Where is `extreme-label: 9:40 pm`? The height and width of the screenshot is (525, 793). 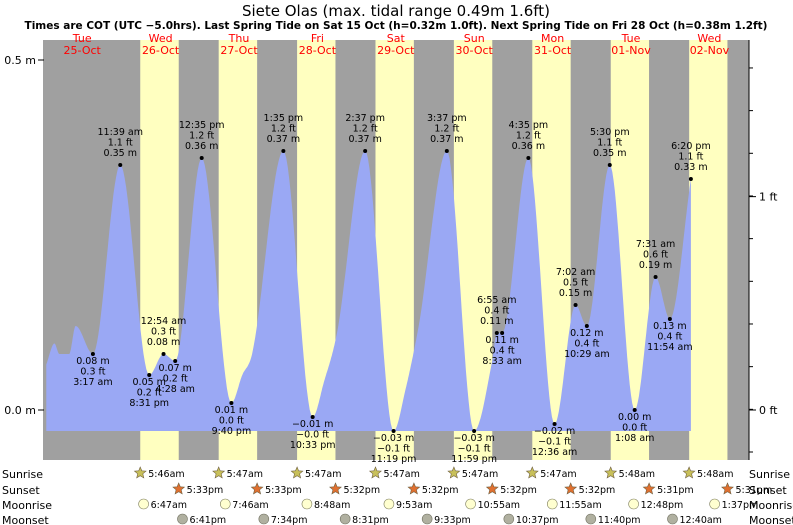
extreme-label: 9:40 pm is located at coordinates (232, 431).